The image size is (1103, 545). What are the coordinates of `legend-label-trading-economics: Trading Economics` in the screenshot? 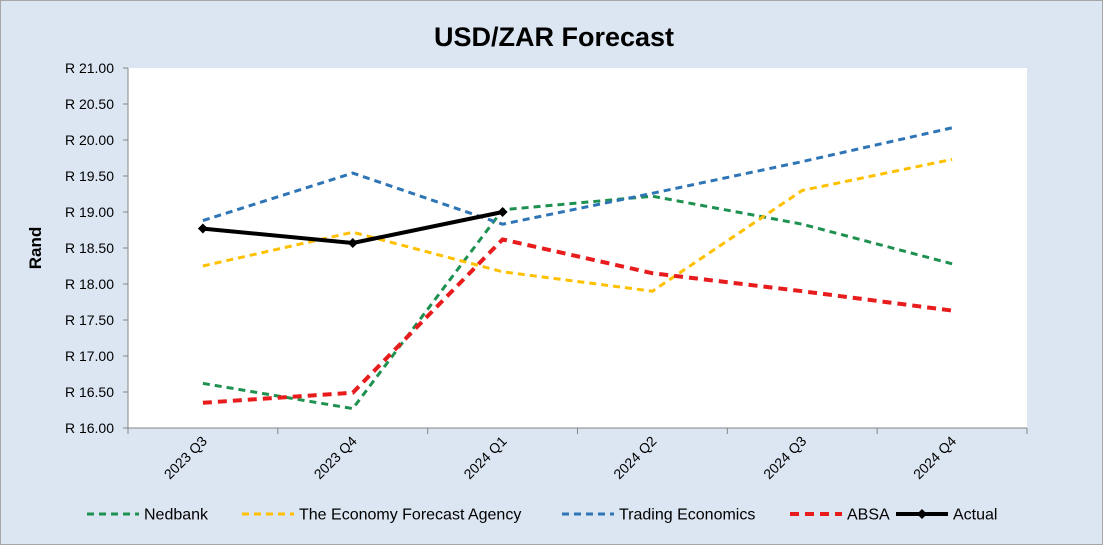 It's located at (687, 515).